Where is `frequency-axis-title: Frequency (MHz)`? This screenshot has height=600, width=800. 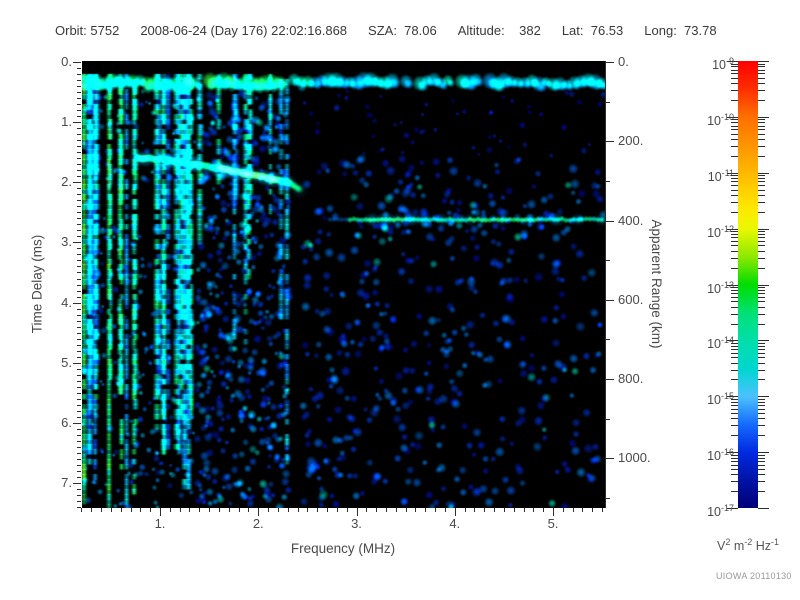 frequency-axis-title: Frequency (MHz) is located at coordinates (343, 548).